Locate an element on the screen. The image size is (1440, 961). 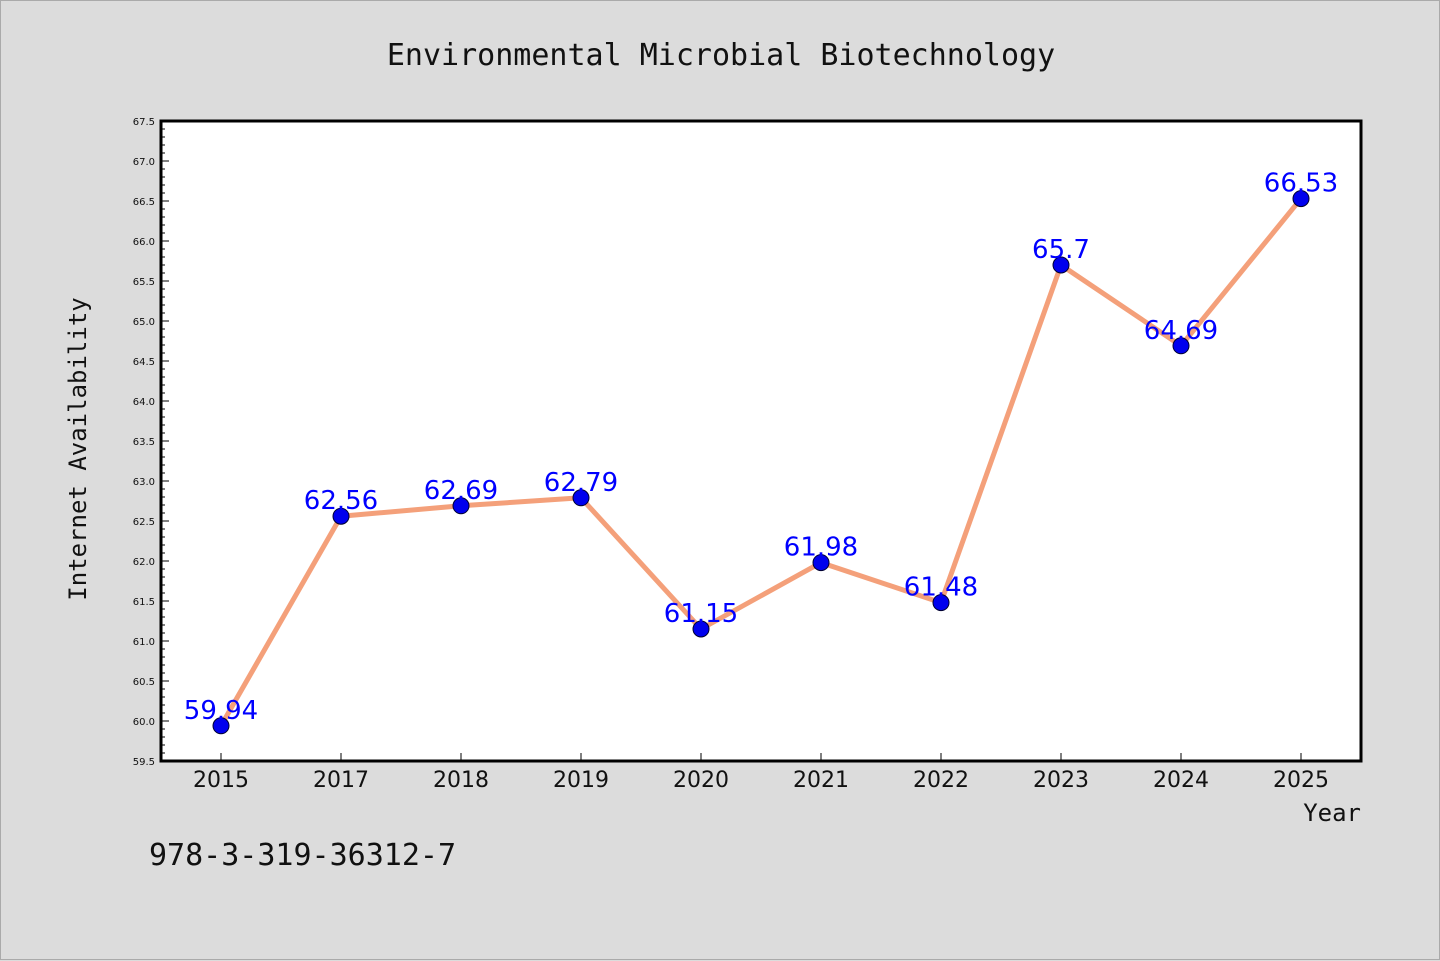
isbn-text: 978-3-319-36312-7 is located at coordinates (302, 855).